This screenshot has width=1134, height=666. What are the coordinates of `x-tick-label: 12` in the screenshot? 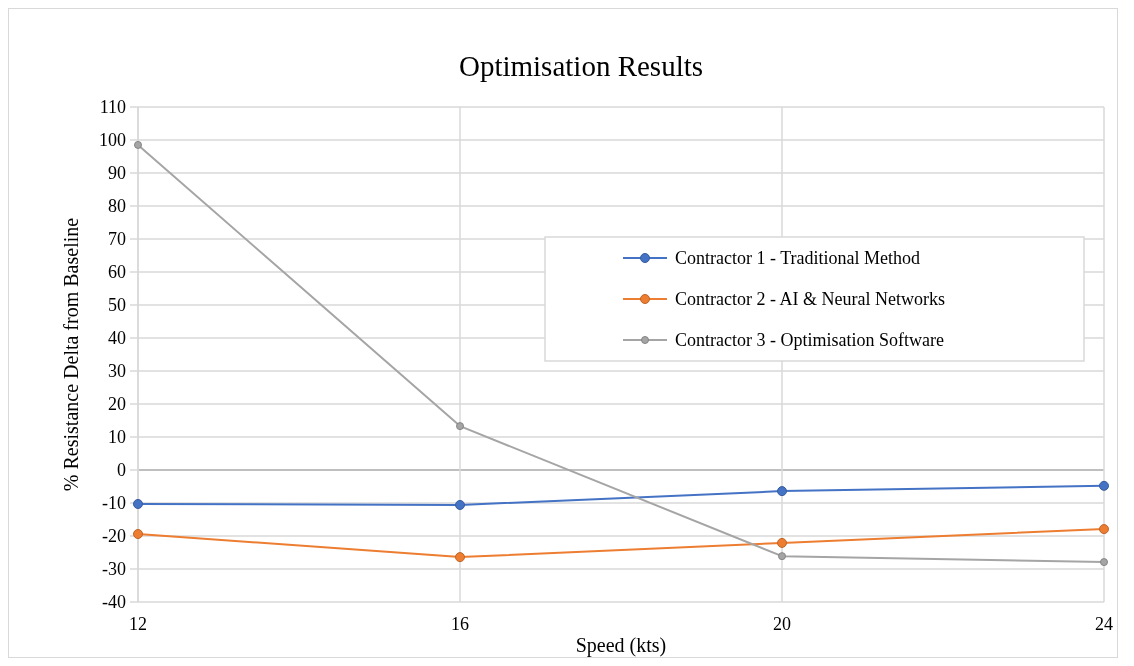 It's located at (138, 624).